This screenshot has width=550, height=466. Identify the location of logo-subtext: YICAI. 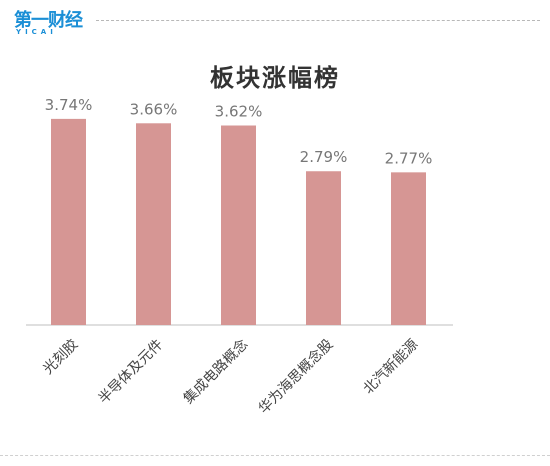
(36, 32).